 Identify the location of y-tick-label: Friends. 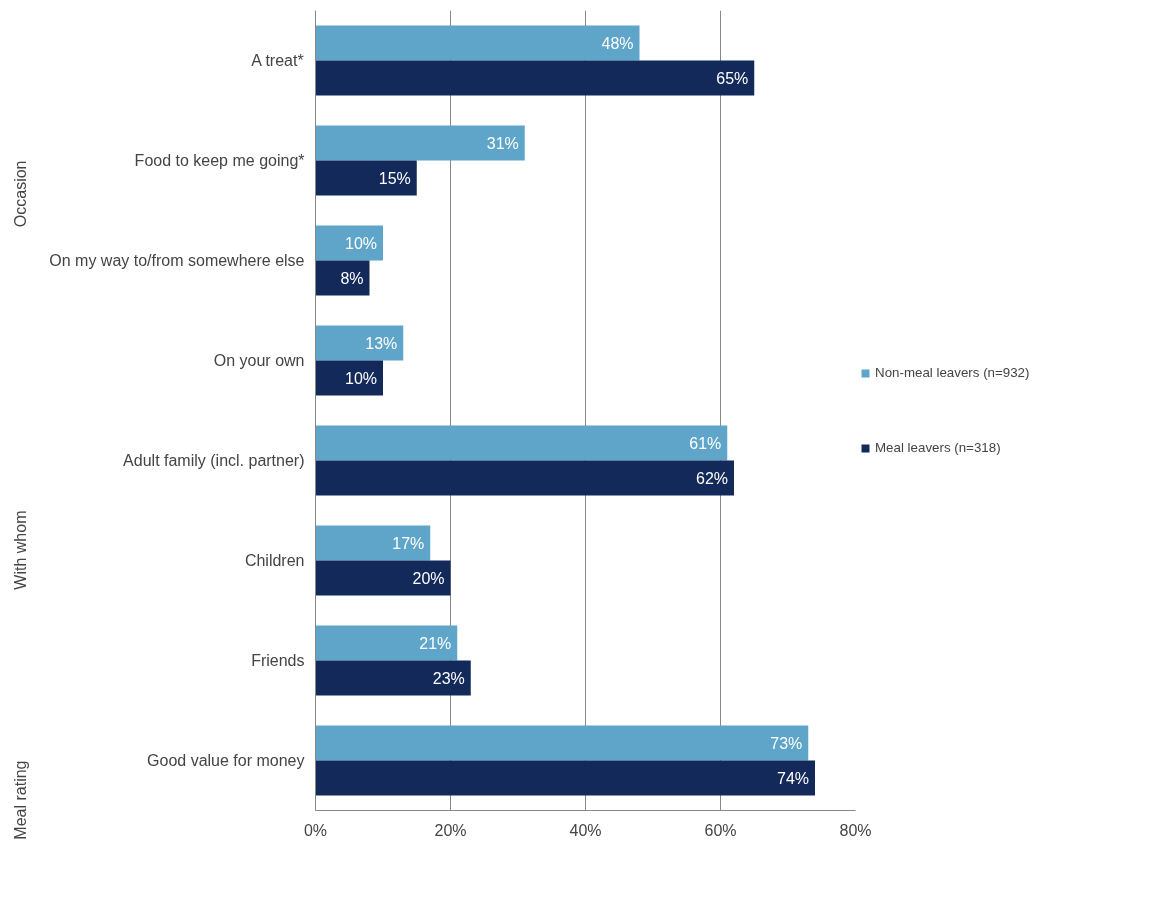
(278, 660).